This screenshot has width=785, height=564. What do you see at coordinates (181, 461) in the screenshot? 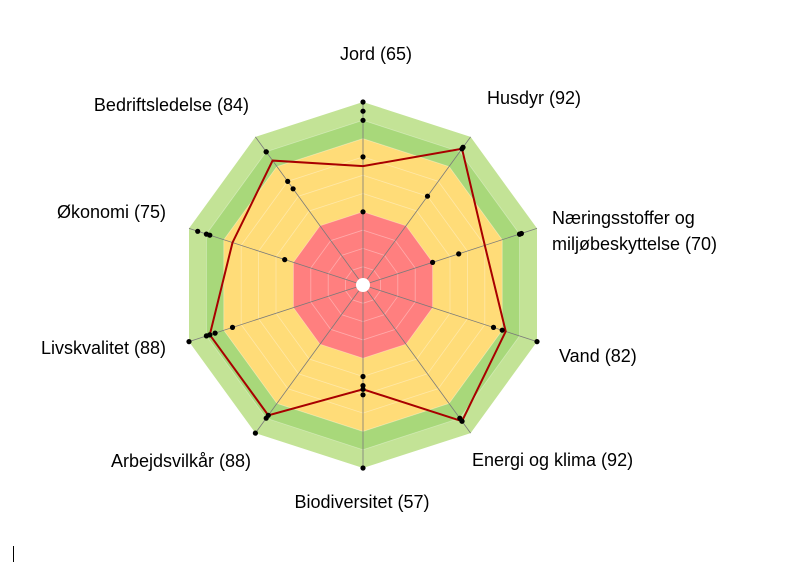
I see `axis-label-arbejdsvilkar: Arbejdsvilkår (88)` at bounding box center [181, 461].